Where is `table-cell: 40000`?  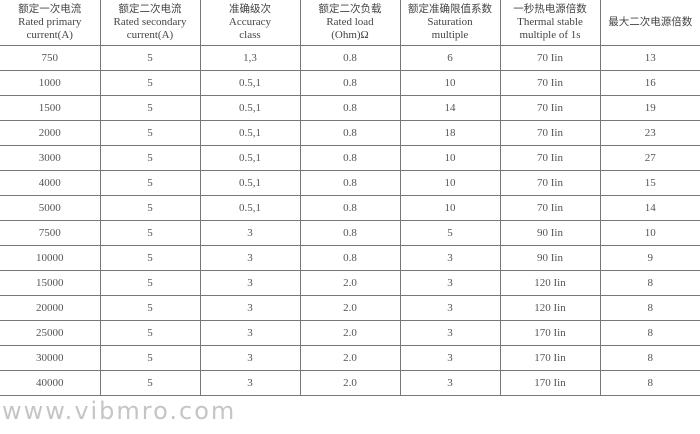
table-cell: 40000 is located at coordinates (50, 383).